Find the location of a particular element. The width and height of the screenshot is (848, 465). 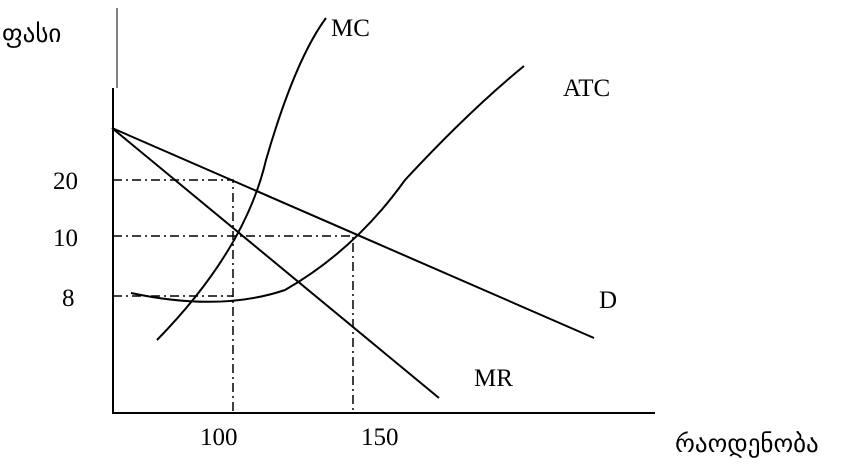

y-axis-label: ფასი is located at coordinates (31, 34).